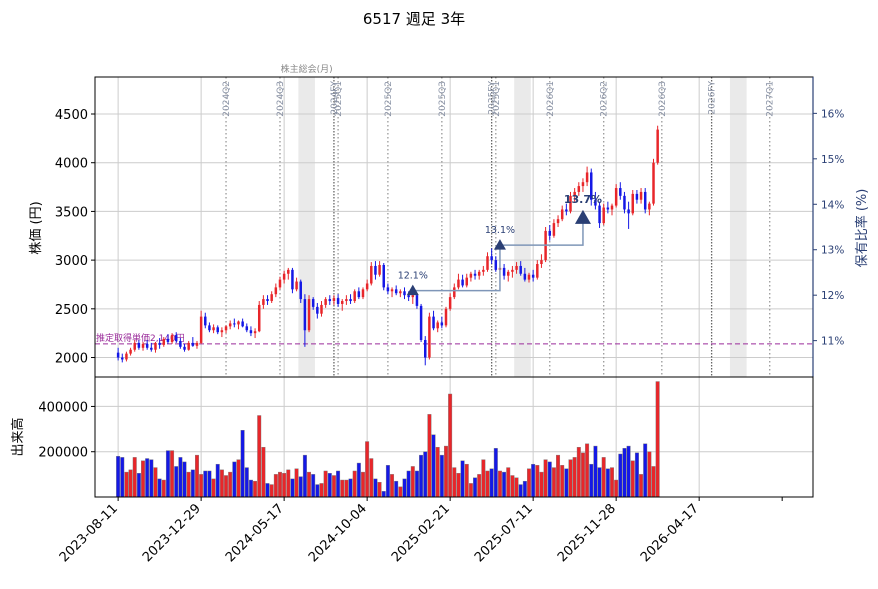  Describe the element at coordinates (771, 99) in the screenshot. I see `report-line-label: 2027Q1` at that location.